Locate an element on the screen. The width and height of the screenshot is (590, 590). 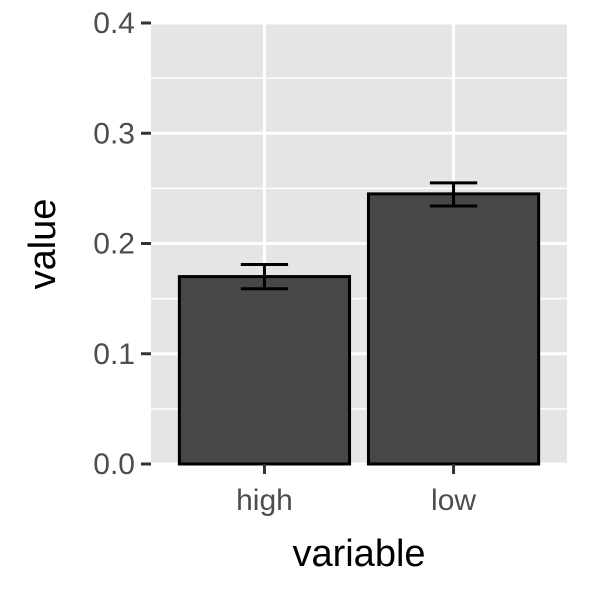
bar-low is located at coordinates (453, 329).